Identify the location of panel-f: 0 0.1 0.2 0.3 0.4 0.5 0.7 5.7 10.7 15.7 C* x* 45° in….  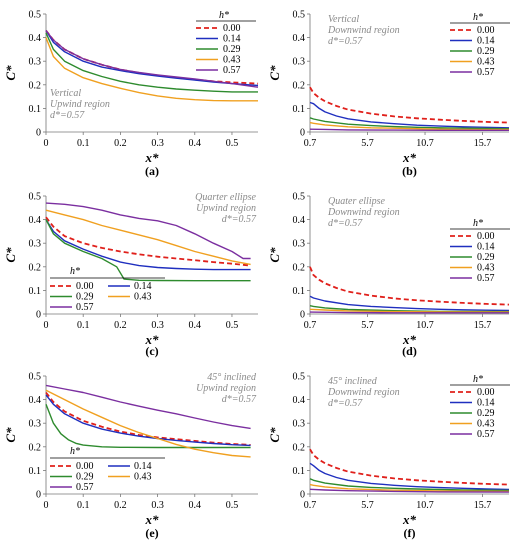
(388, 456).